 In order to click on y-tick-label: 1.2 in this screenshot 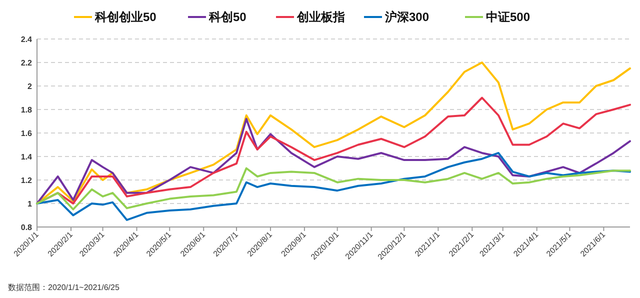, I will do `click(26, 180)`.